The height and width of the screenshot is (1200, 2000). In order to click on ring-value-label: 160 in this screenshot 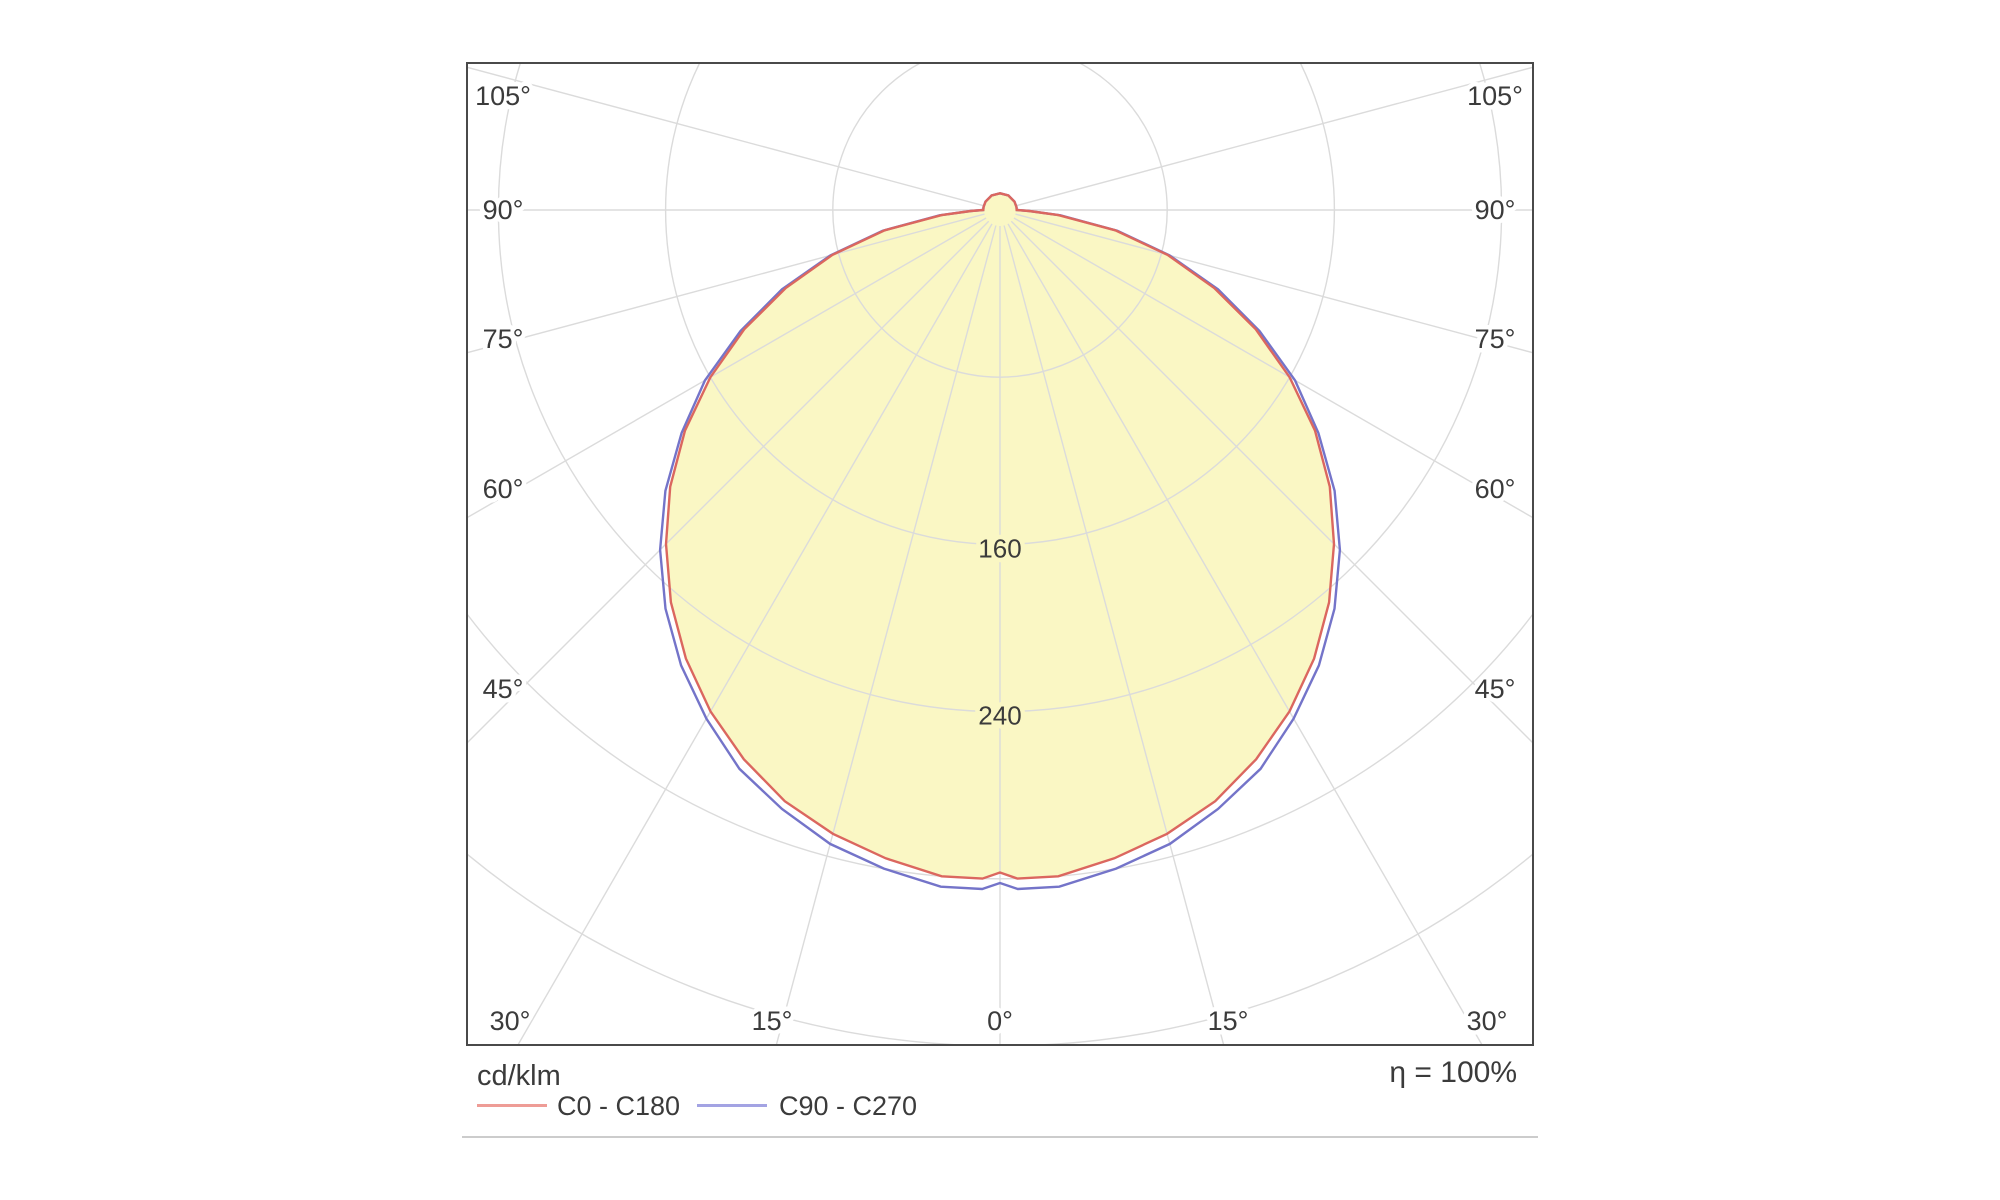, I will do `click(999, 548)`.